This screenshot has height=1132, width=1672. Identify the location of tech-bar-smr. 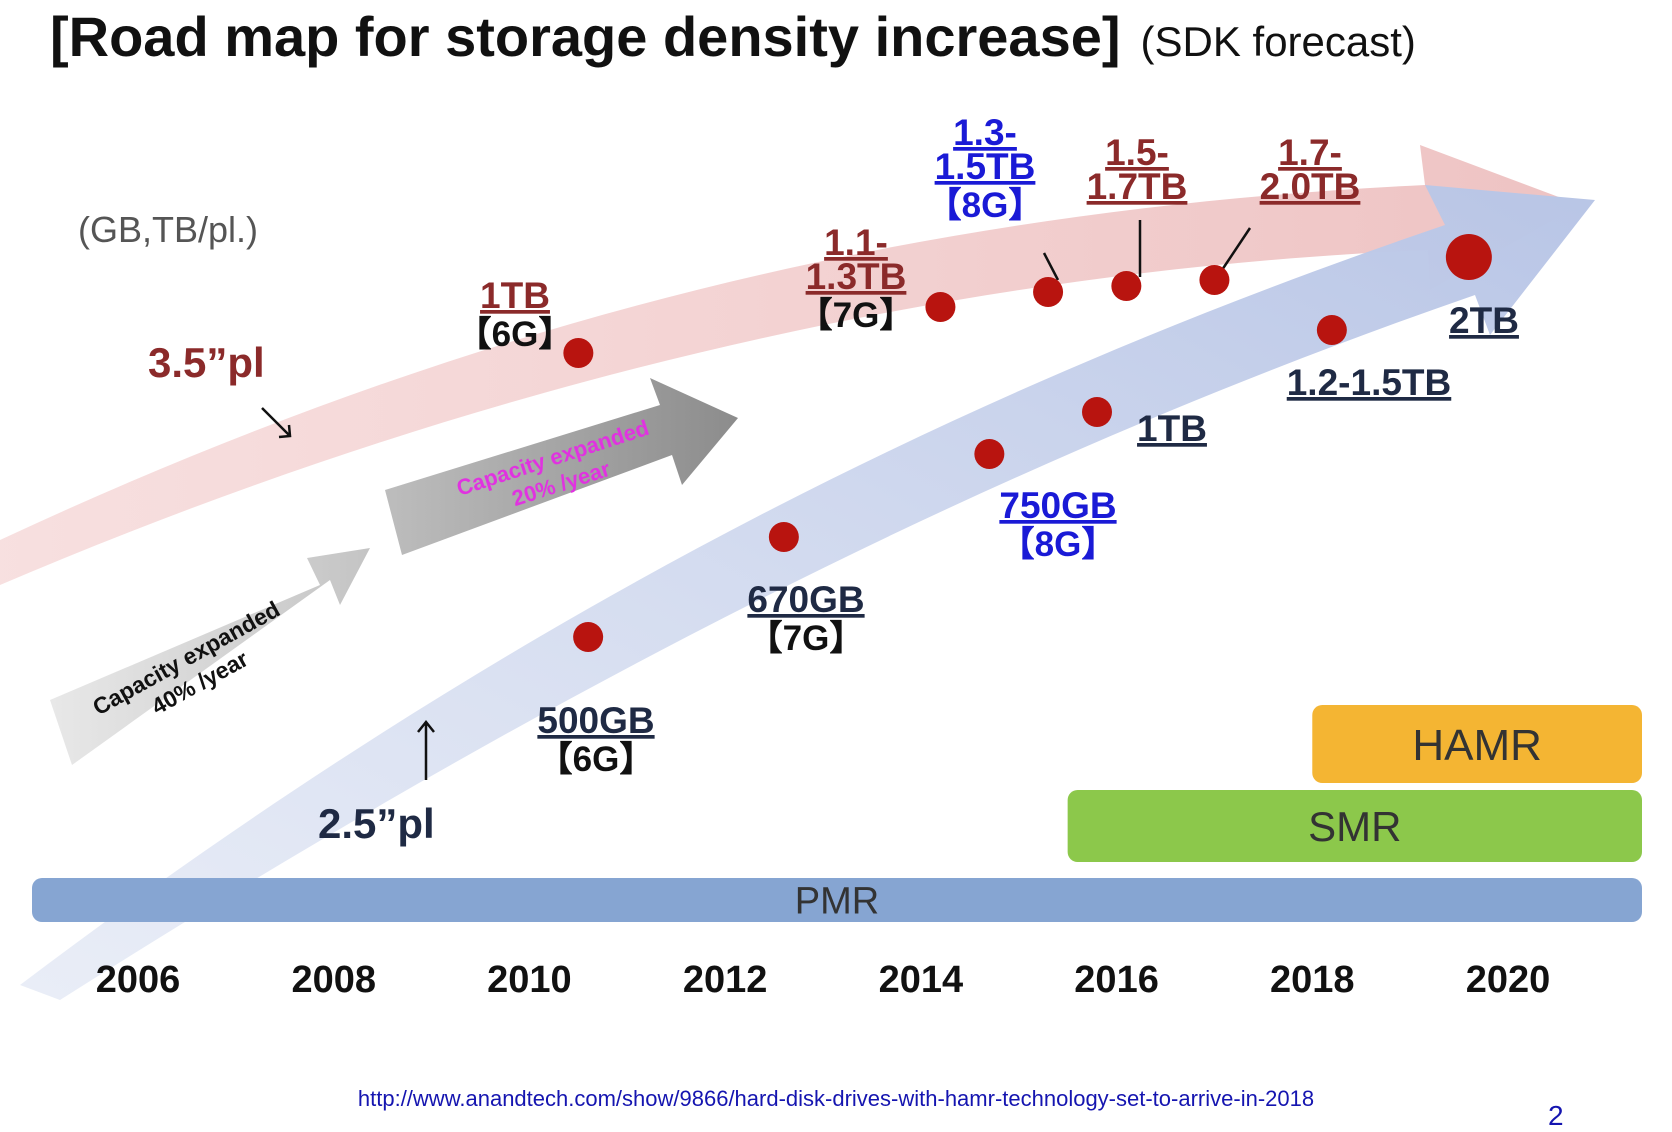
(1354, 826).